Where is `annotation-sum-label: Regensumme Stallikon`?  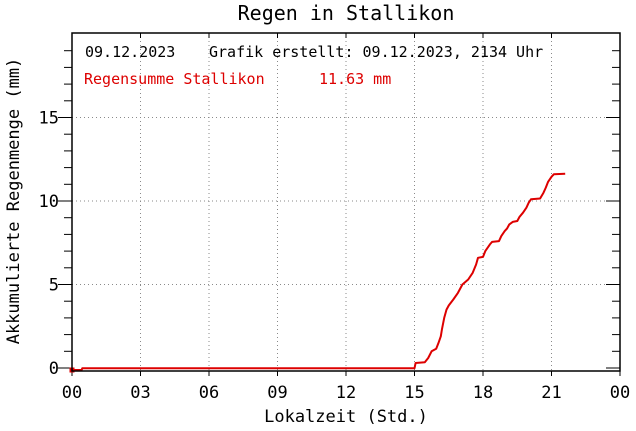 annotation-sum-label: Regensumme Stallikon is located at coordinates (174, 79).